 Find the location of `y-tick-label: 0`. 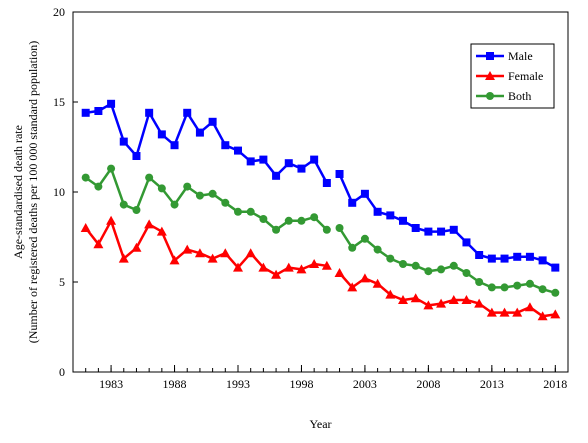

y-tick-label: 0 is located at coordinates (62, 372).